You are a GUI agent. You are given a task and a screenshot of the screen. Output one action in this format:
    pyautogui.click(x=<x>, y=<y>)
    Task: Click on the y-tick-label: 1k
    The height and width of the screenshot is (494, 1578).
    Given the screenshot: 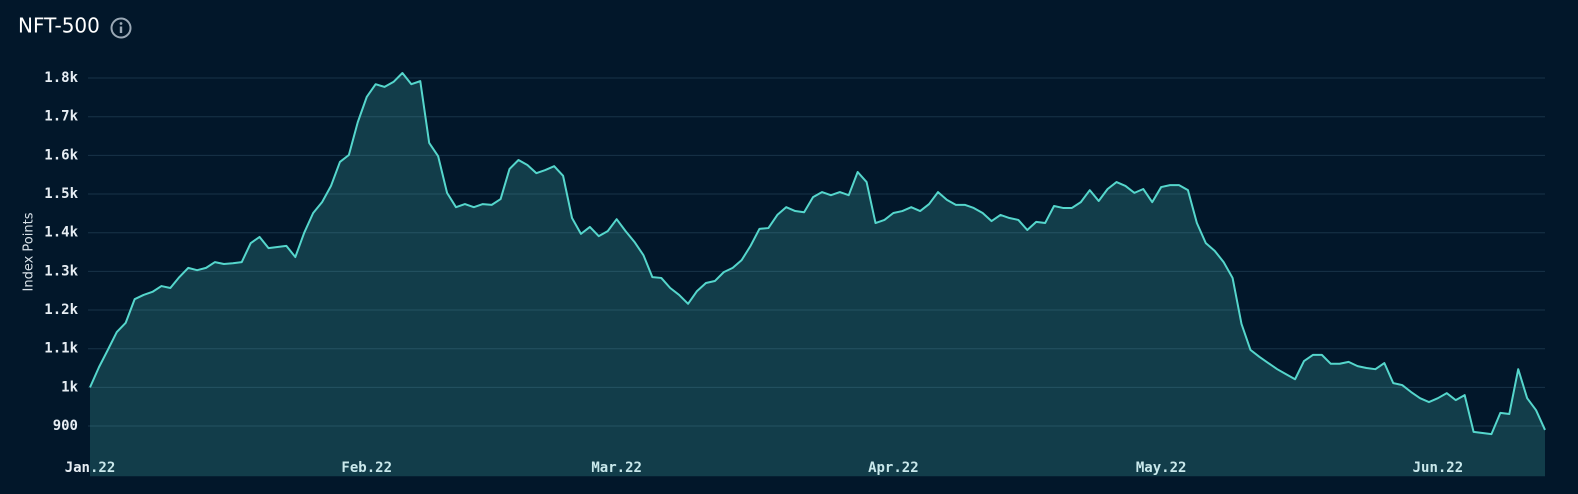 What is the action you would take?
    pyautogui.click(x=69, y=387)
    